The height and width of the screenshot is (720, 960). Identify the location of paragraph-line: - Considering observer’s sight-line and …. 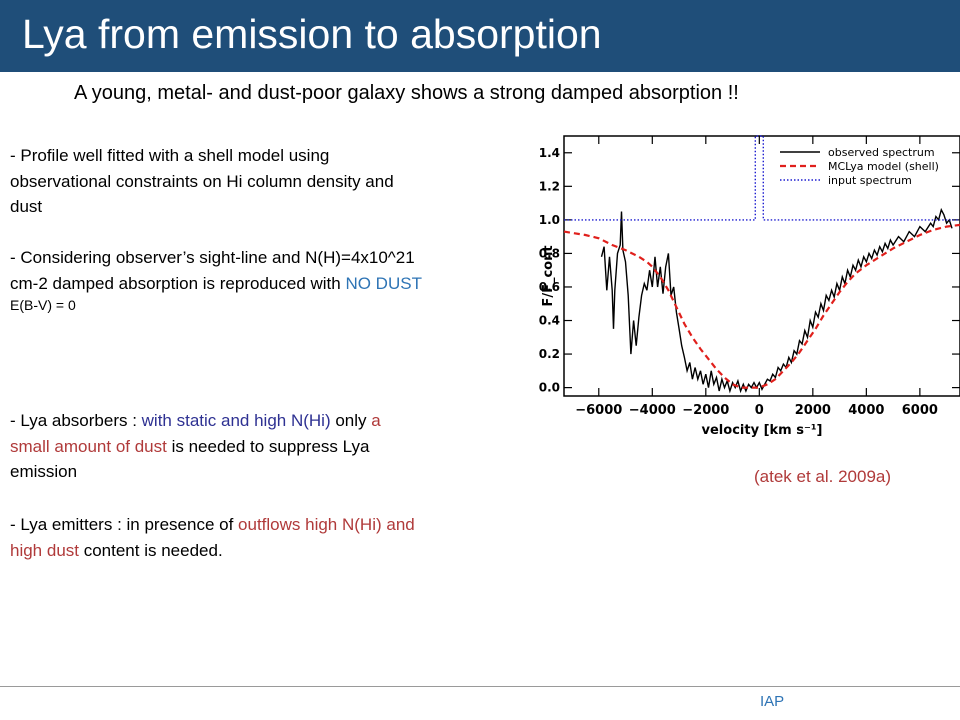
(212, 257).